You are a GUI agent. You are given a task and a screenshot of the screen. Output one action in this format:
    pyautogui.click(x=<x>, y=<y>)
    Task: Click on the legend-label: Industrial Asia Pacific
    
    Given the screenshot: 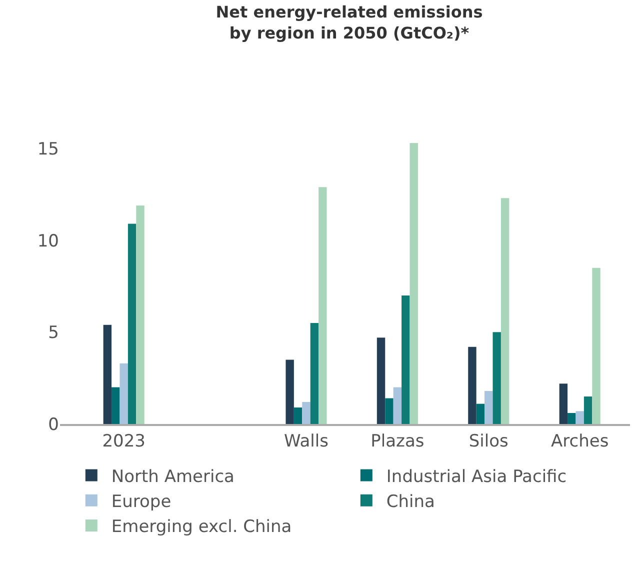 What is the action you would take?
    pyautogui.click(x=476, y=476)
    